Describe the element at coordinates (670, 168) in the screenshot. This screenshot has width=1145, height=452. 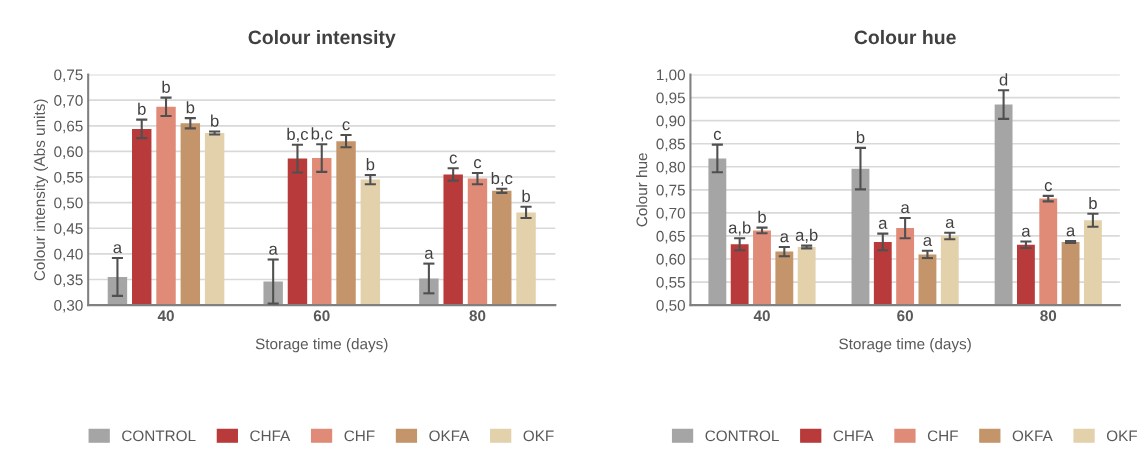
I see `y-tick-label: 0,80` at that location.